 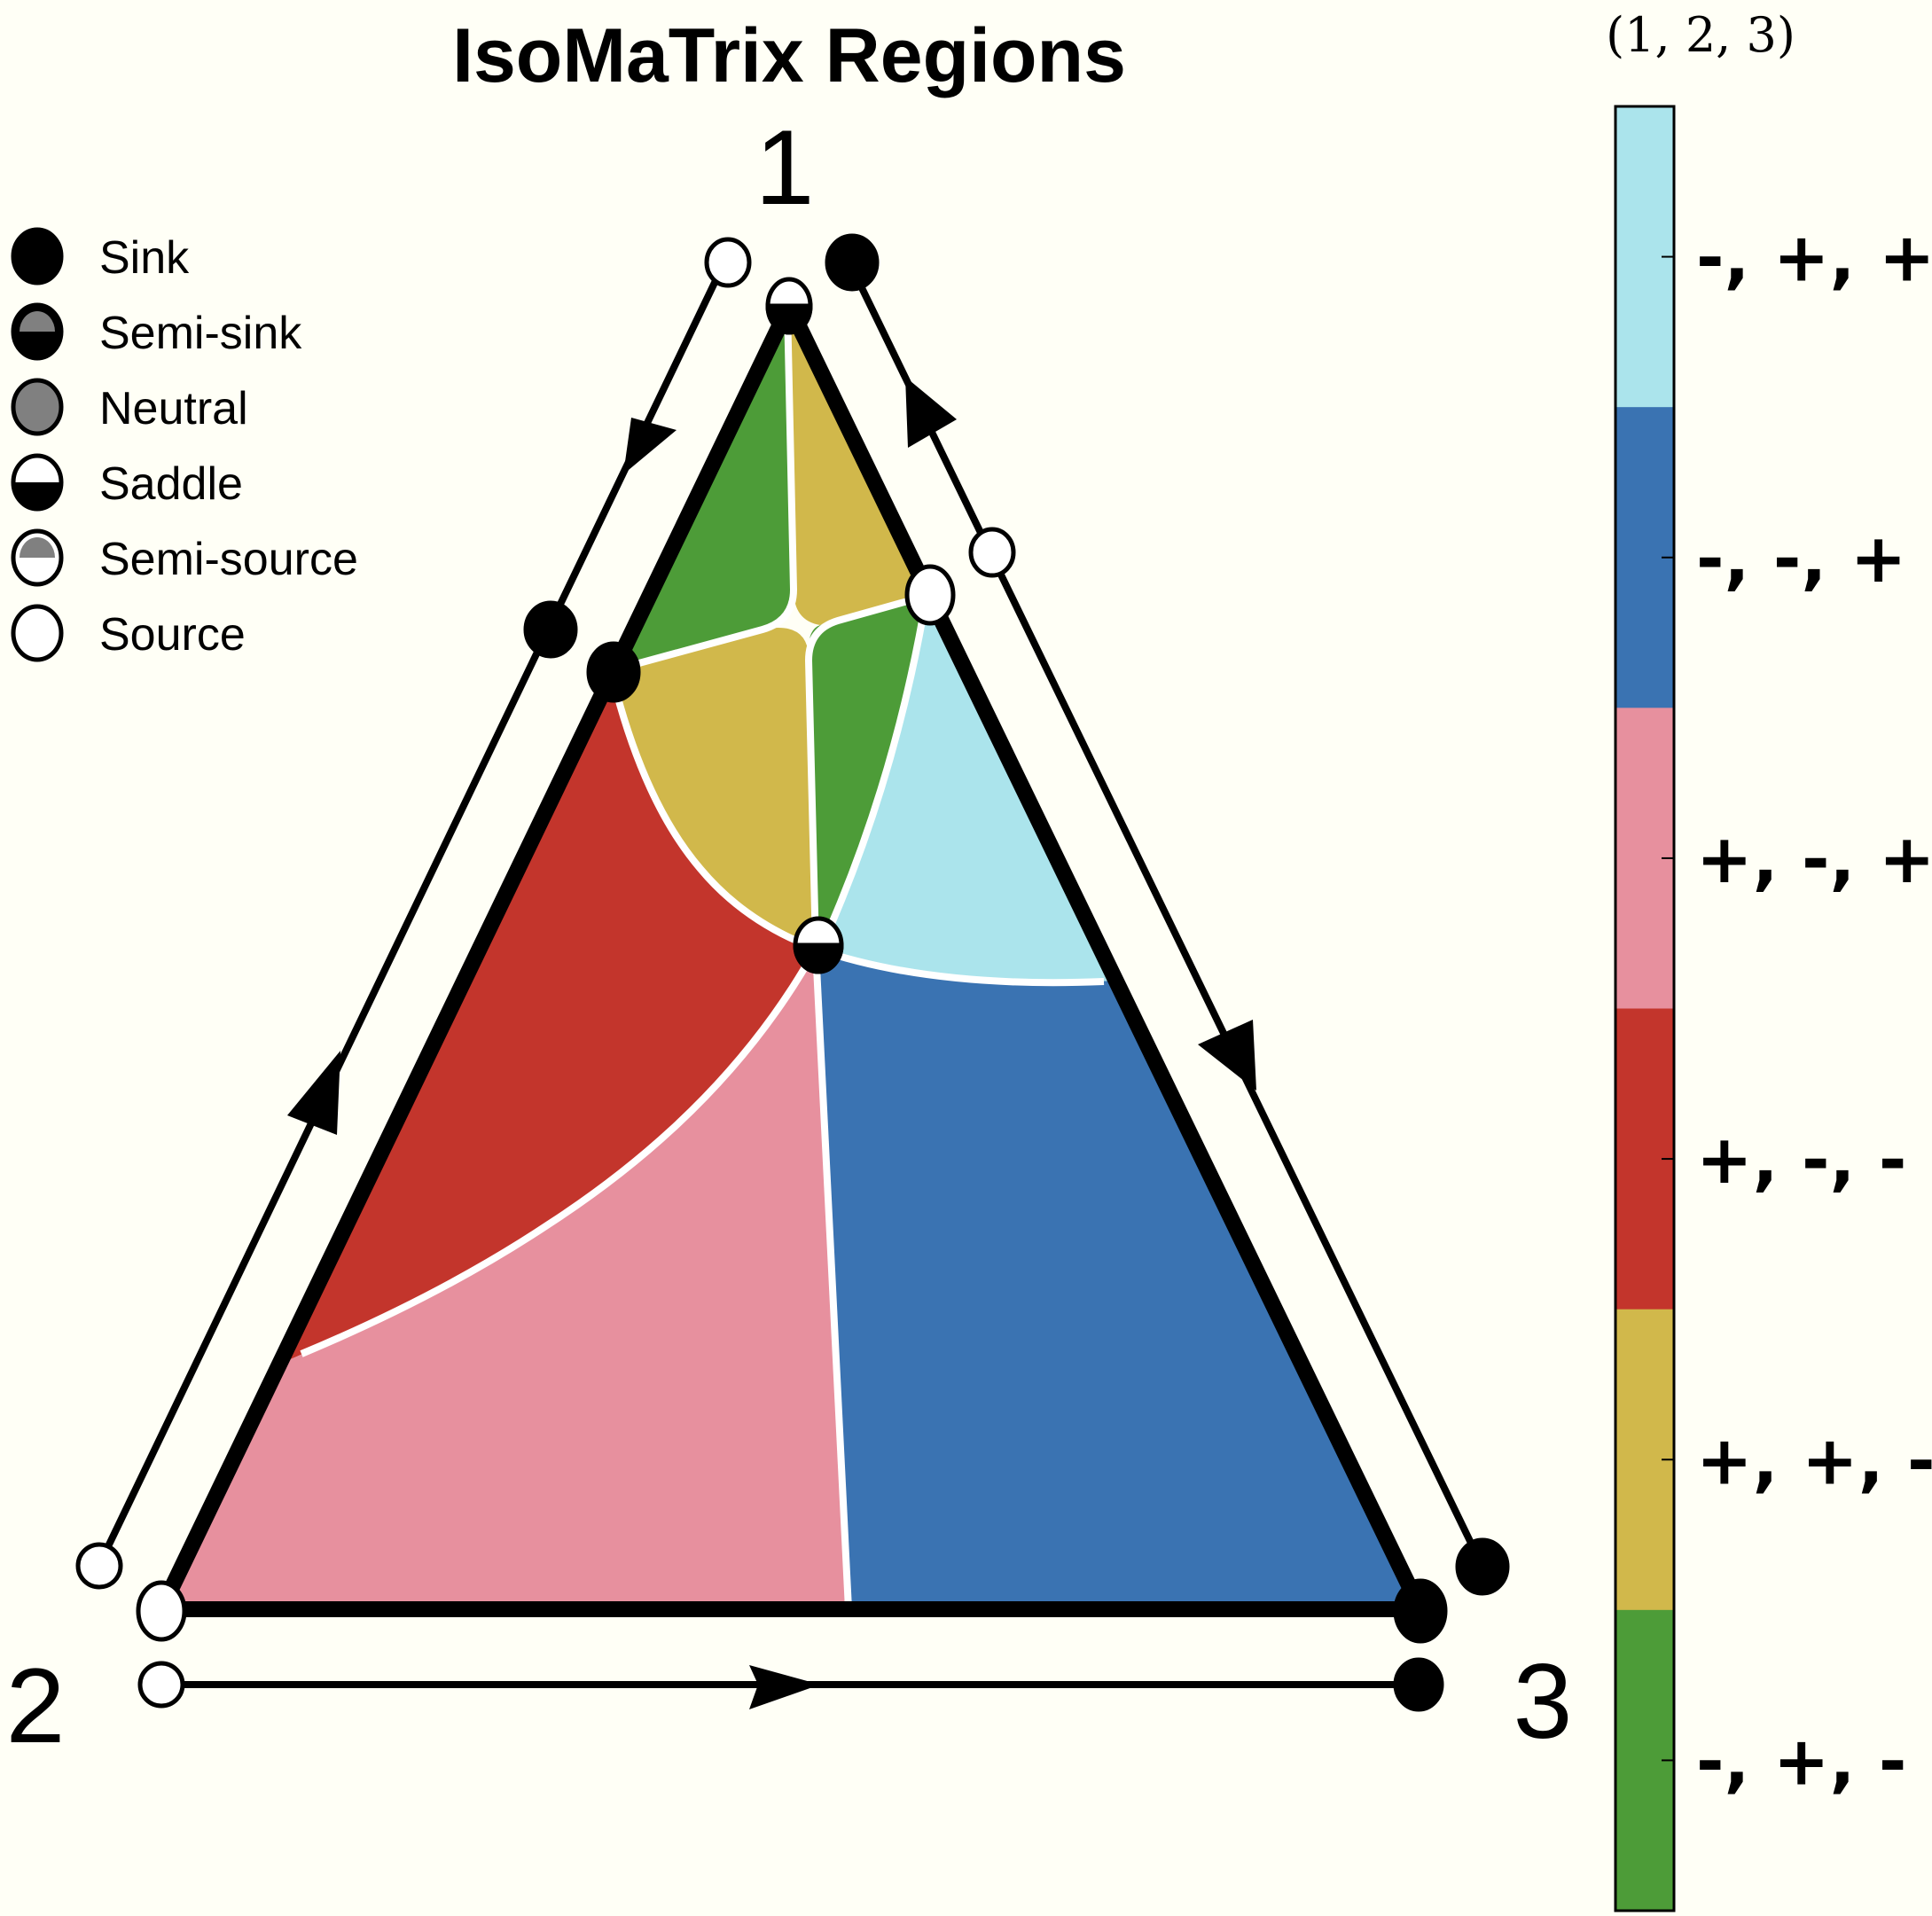 I want to click on arrow-right-down, so click(x=1227, y=1056).